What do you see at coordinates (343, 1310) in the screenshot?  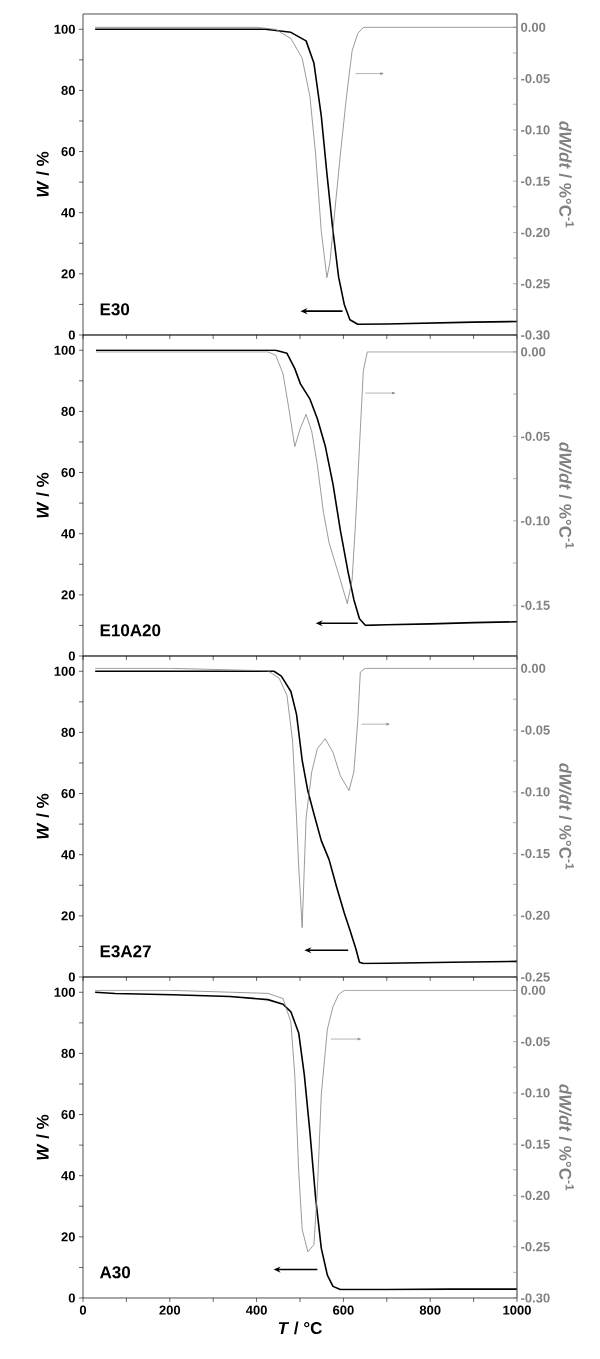 I see `x-tick-label: 600` at bounding box center [343, 1310].